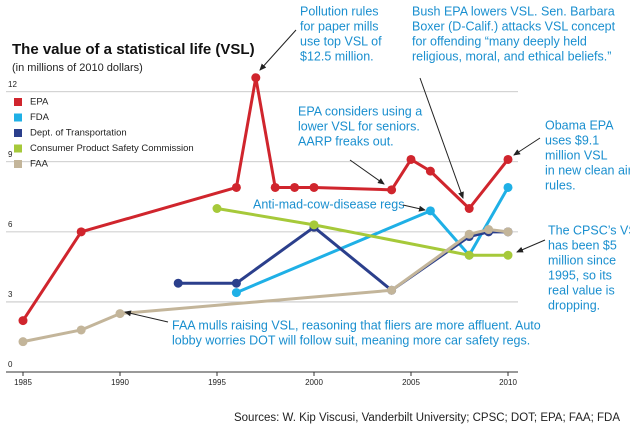  What do you see at coordinates (341, 41) in the screenshot?
I see `annotation: use top VSL of` at bounding box center [341, 41].